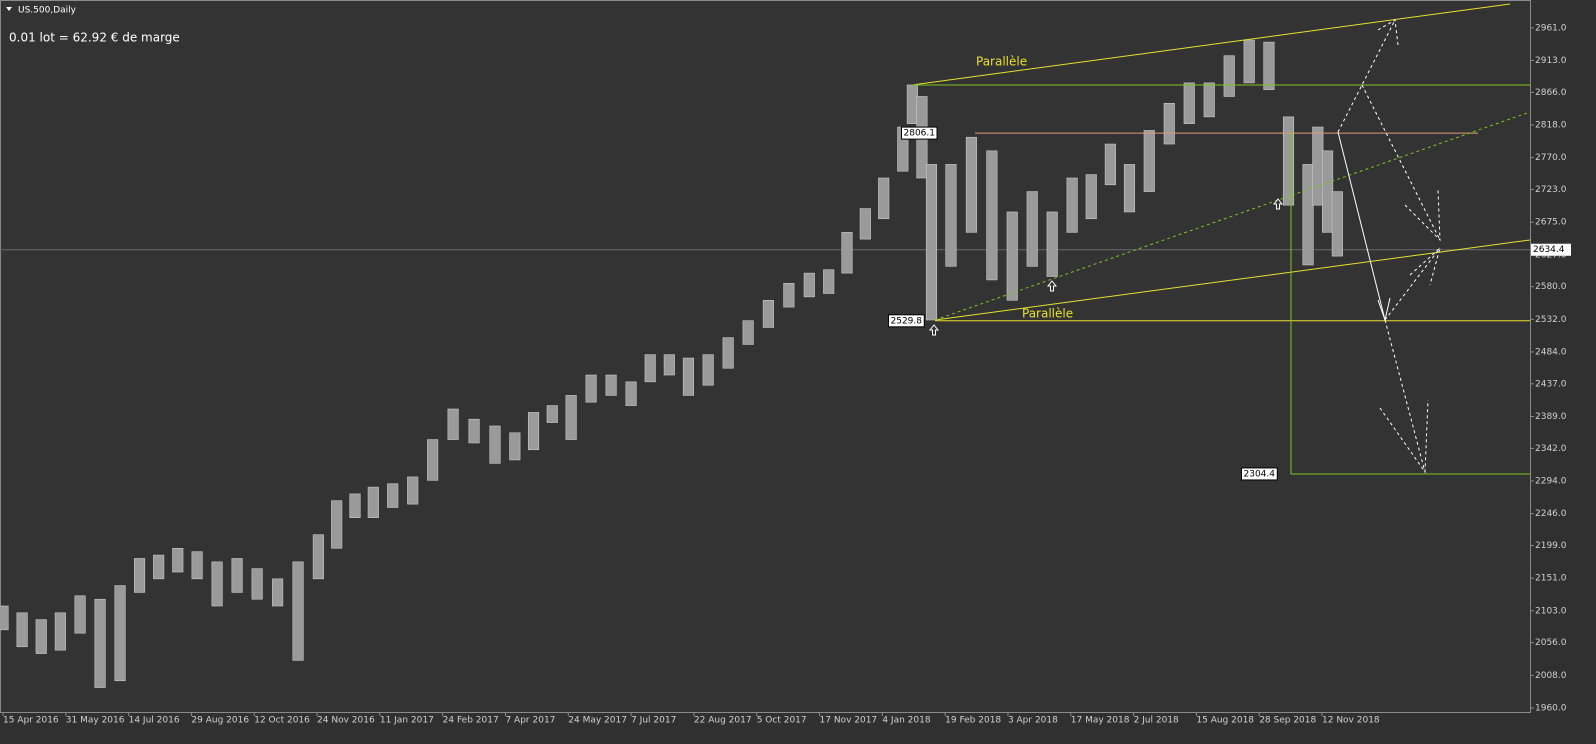  What do you see at coordinates (723, 721) in the screenshot?
I see `x-tick-label: 22 Aug 2017` at bounding box center [723, 721].